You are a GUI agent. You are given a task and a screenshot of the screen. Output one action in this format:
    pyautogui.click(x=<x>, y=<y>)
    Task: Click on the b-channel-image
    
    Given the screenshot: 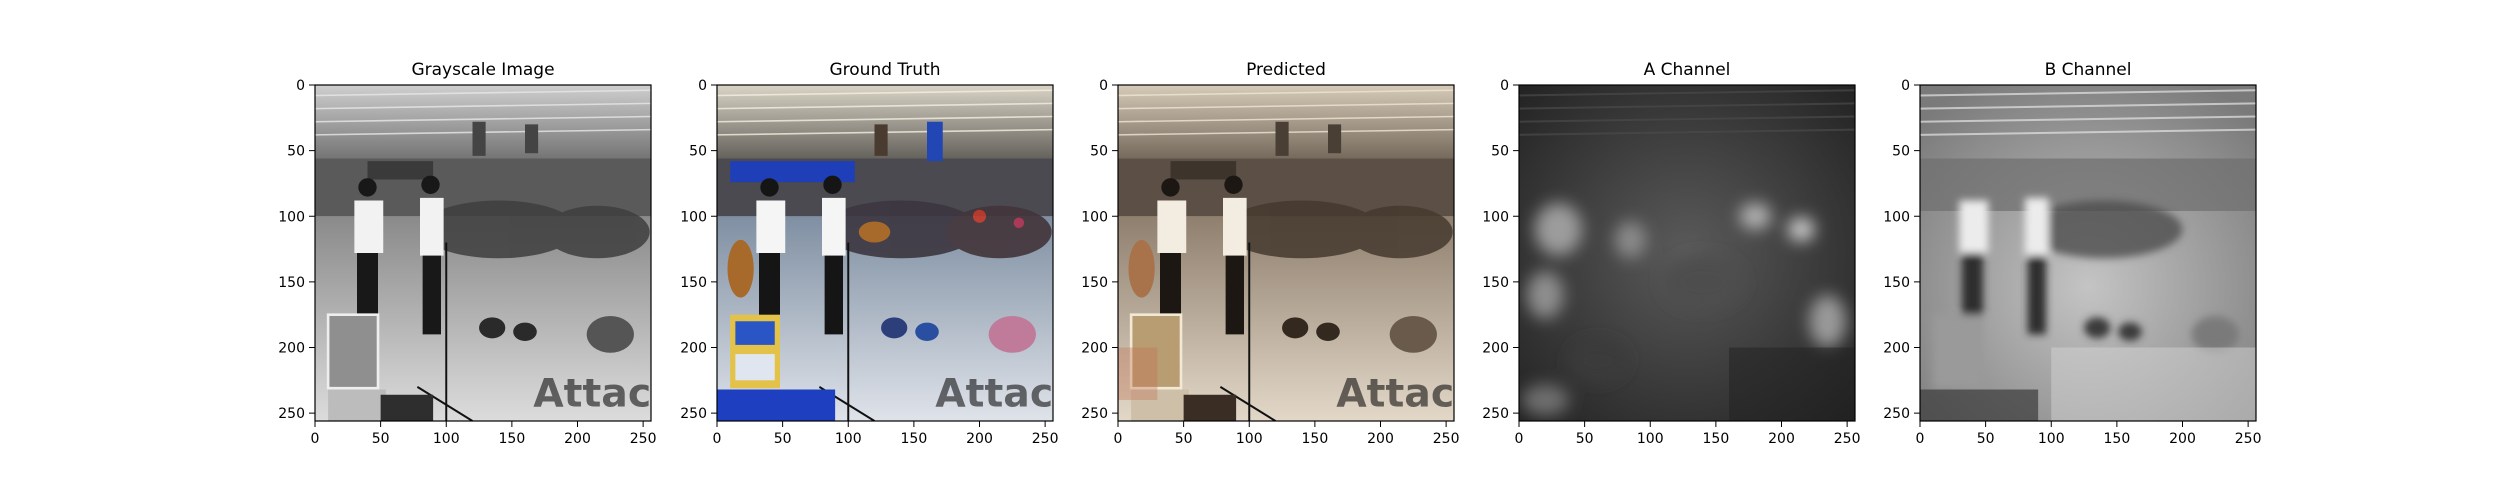 What is the action you would take?
    pyautogui.click(x=2088, y=253)
    